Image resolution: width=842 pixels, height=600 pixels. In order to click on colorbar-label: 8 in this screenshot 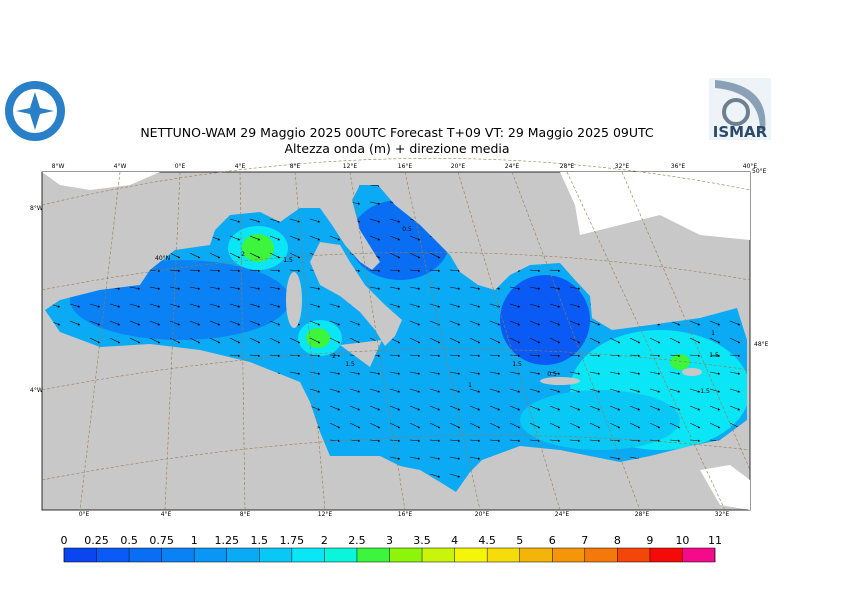, I will do `click(617, 540)`.